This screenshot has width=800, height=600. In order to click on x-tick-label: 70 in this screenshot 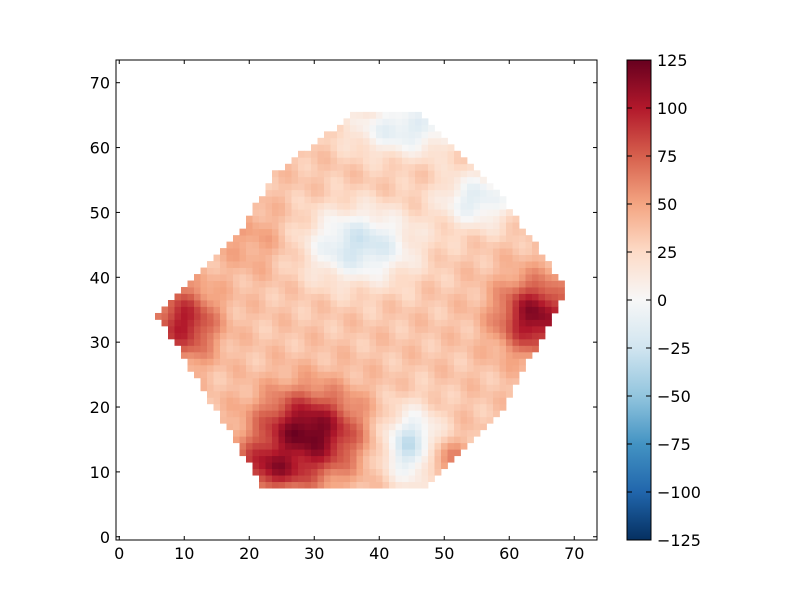, I will do `click(574, 553)`.